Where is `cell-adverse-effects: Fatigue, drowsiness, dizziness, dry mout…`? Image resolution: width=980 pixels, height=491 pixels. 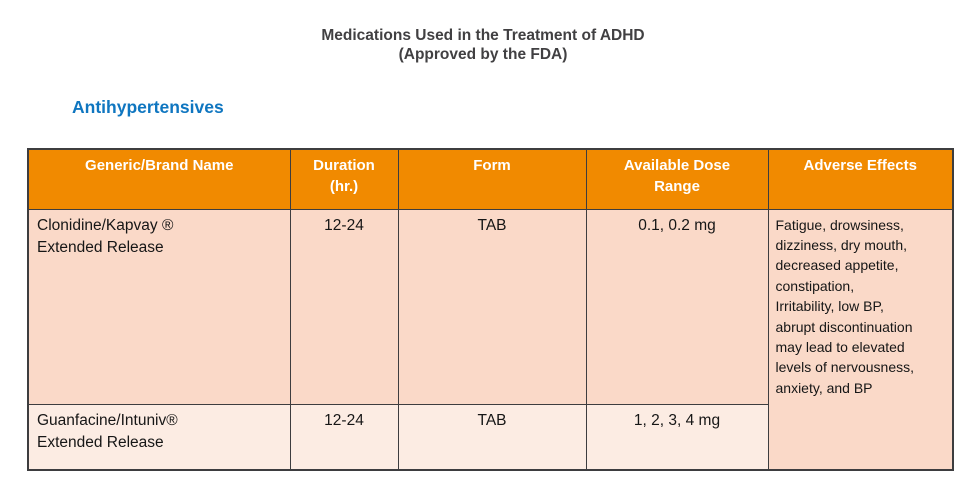
cell-adverse-effects: Fatigue, drowsiness, dizziness, dry mout… is located at coordinates (860, 339).